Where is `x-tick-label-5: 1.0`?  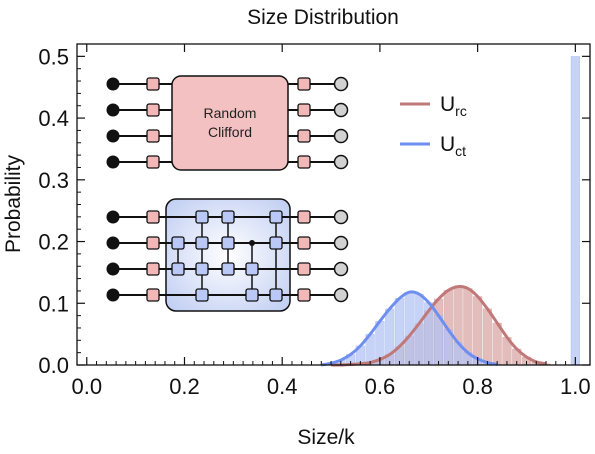 x-tick-label-5: 1.0 is located at coordinates (575, 386).